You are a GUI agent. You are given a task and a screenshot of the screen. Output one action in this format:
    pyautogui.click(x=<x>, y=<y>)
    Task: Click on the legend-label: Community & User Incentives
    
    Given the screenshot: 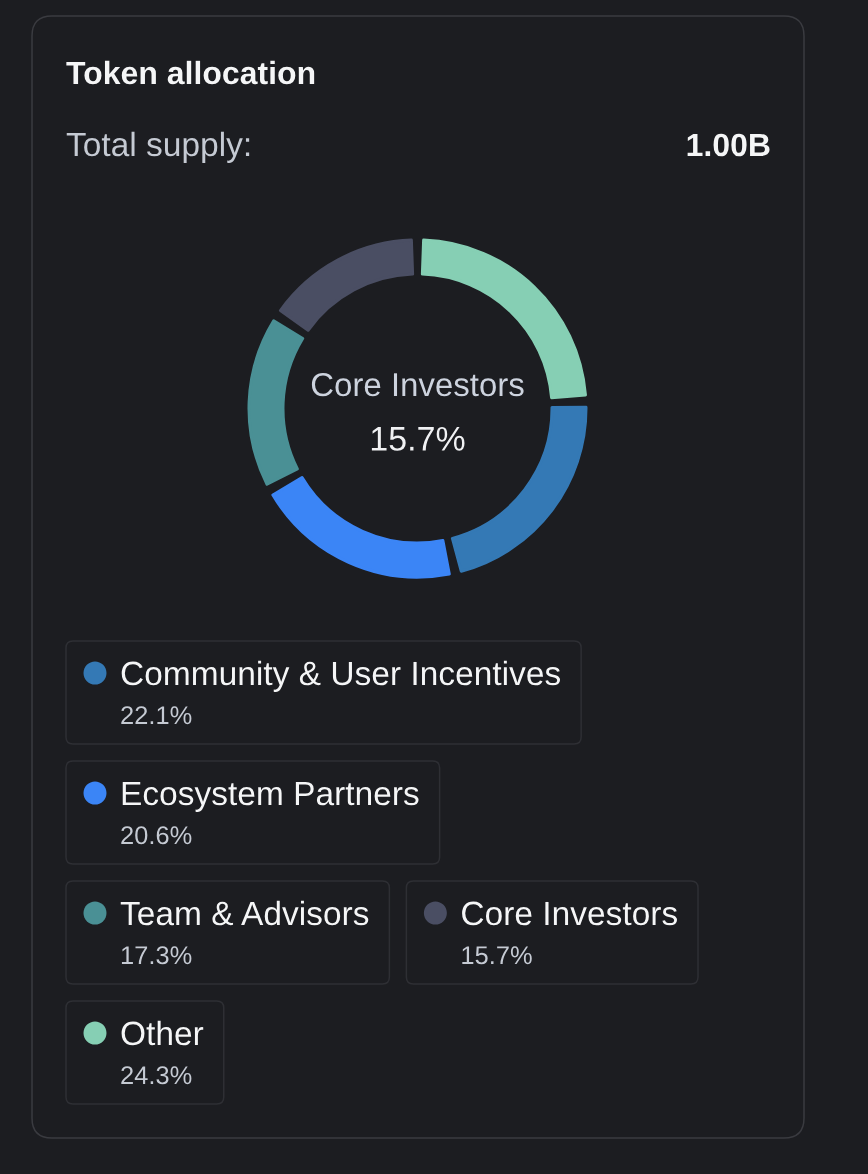 What is the action you would take?
    pyautogui.click(x=341, y=676)
    